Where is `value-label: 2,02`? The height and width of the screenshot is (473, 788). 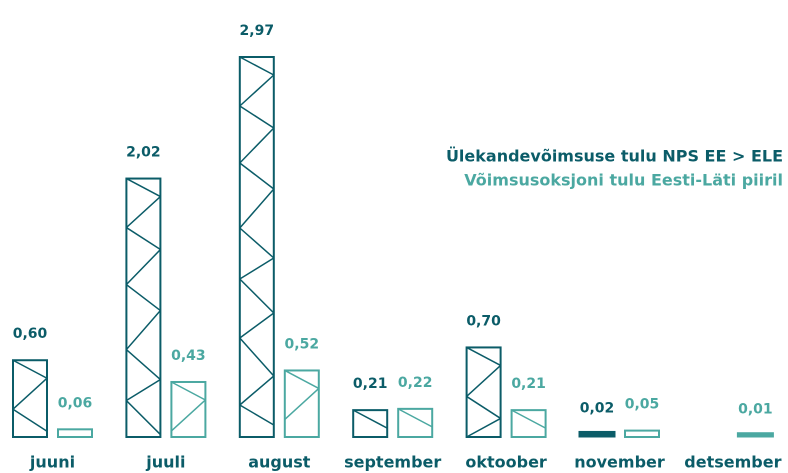 value-label: 2,02 is located at coordinates (143, 153).